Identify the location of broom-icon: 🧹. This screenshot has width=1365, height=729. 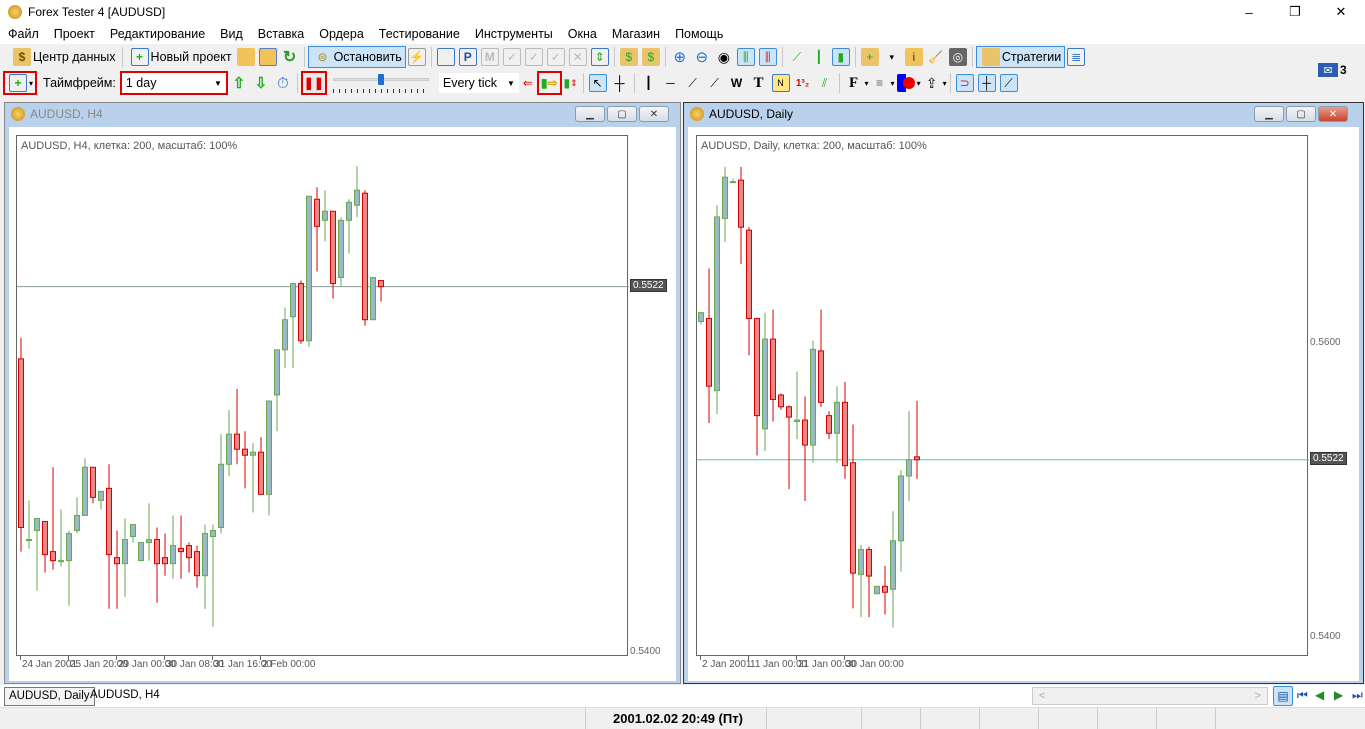
(936, 57).